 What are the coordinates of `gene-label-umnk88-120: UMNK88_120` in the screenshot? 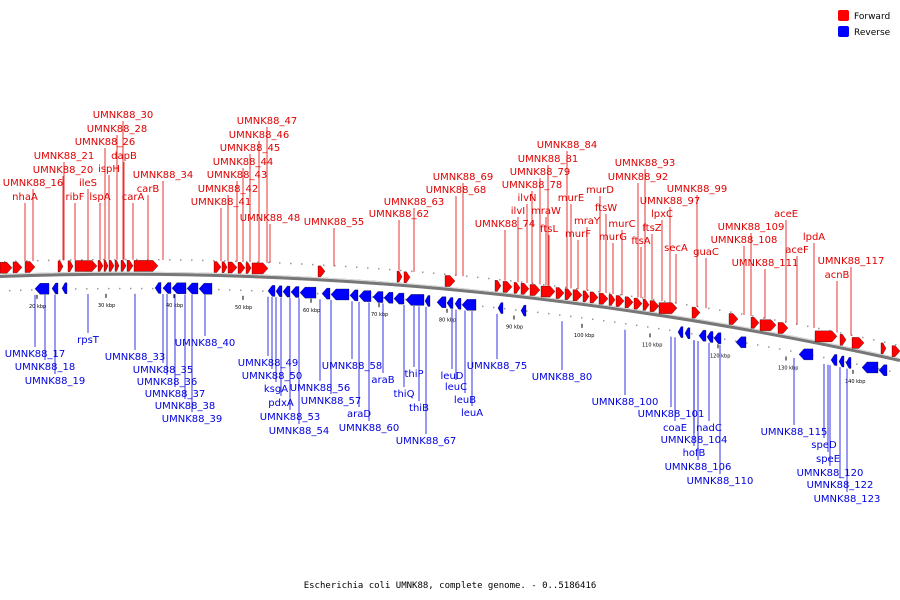 It's located at (830, 473).